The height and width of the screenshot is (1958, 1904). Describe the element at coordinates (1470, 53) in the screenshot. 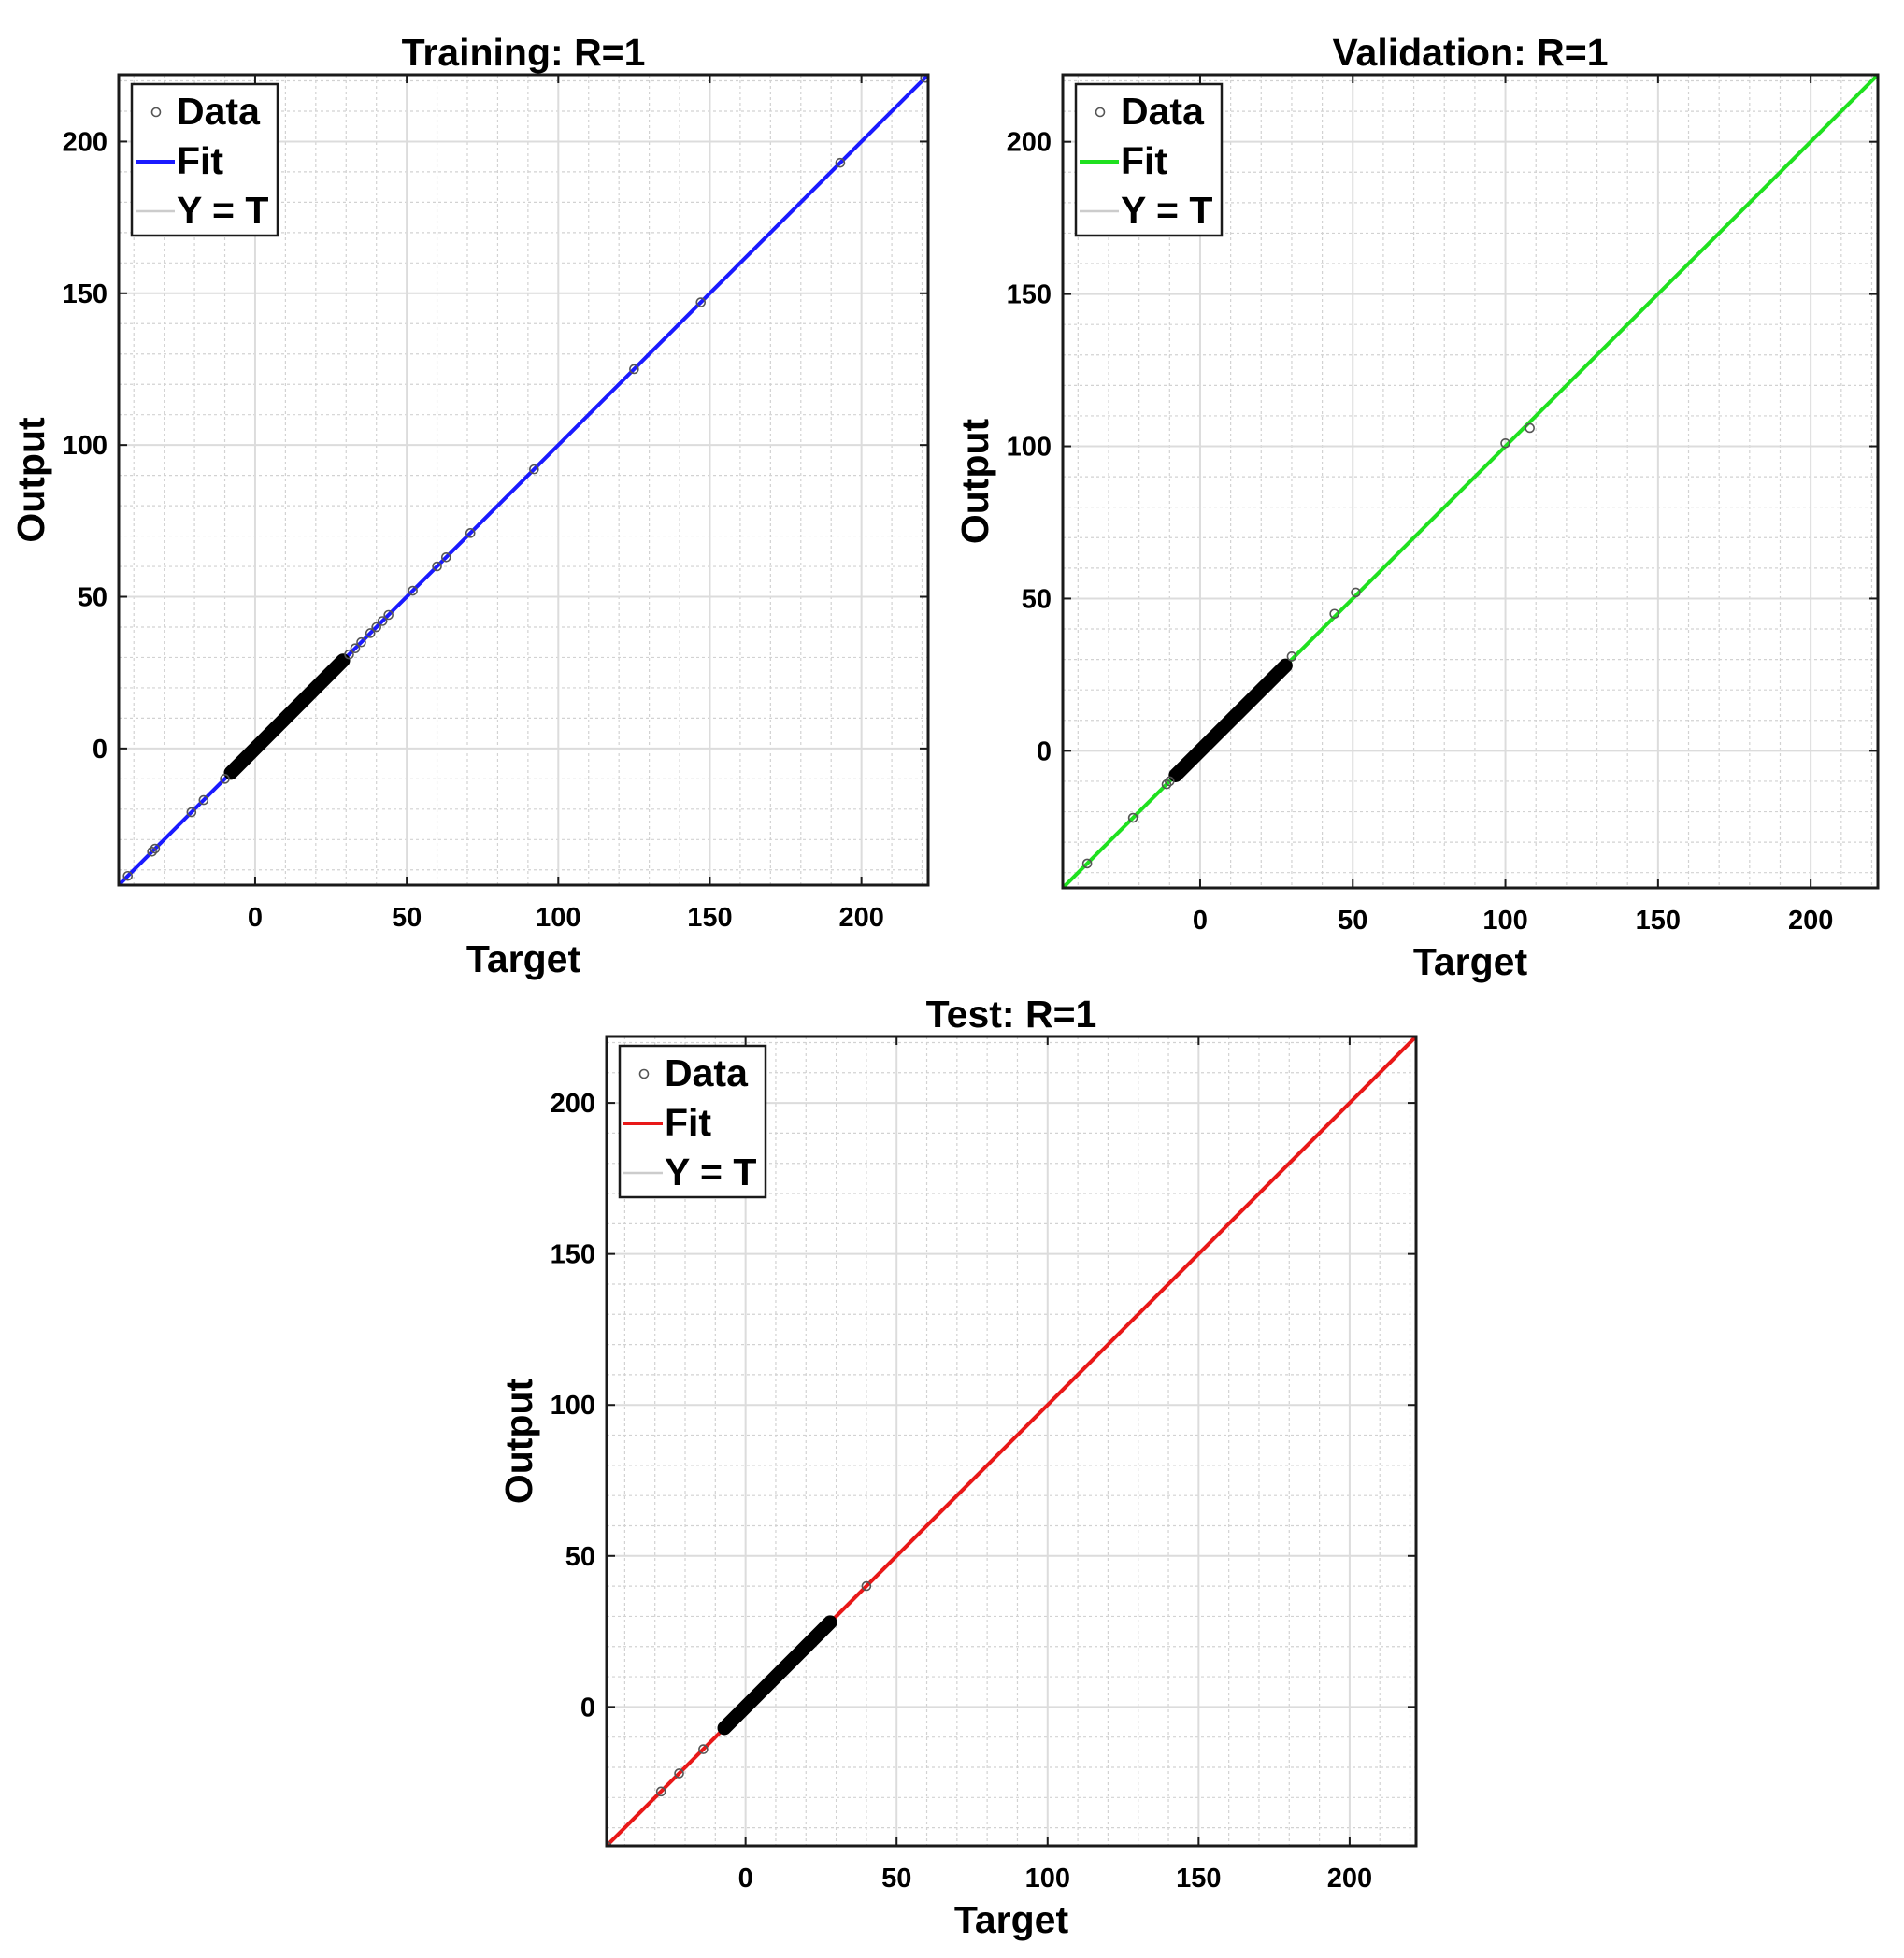

I see `chart-title: Validation: R=1` at that location.